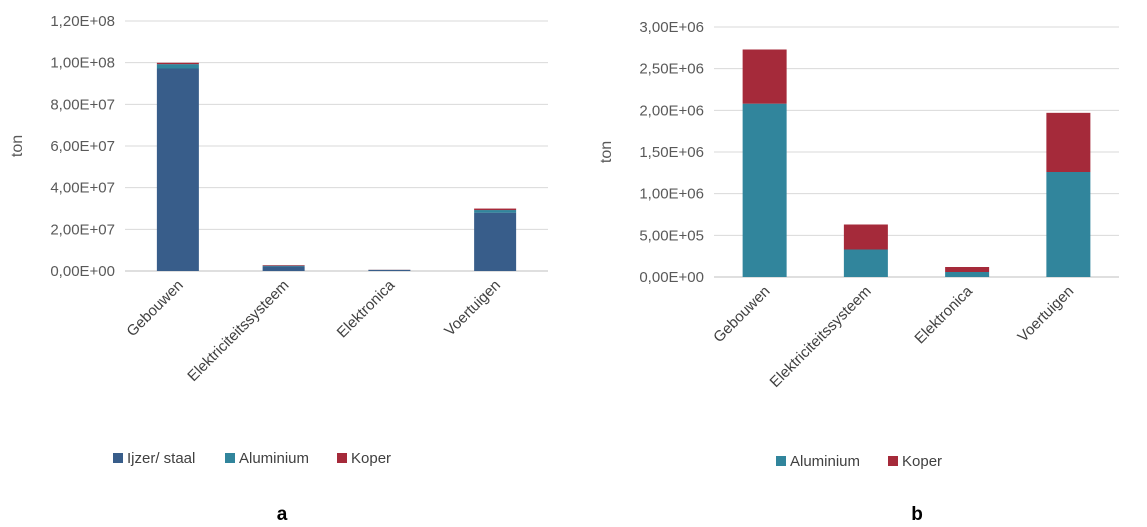  I want to click on legend-label-ijzer: Ijzer/ staal, so click(161, 458).